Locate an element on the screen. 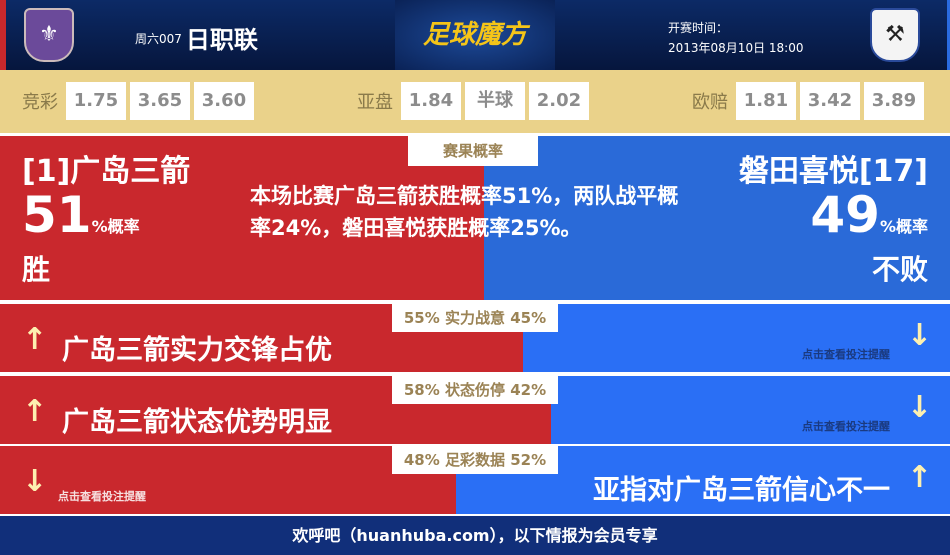 Image resolution: width=950 pixels, height=555 pixels. kickoff: 开赛时间： 2013年08月10日 18:00 is located at coordinates (735, 38).